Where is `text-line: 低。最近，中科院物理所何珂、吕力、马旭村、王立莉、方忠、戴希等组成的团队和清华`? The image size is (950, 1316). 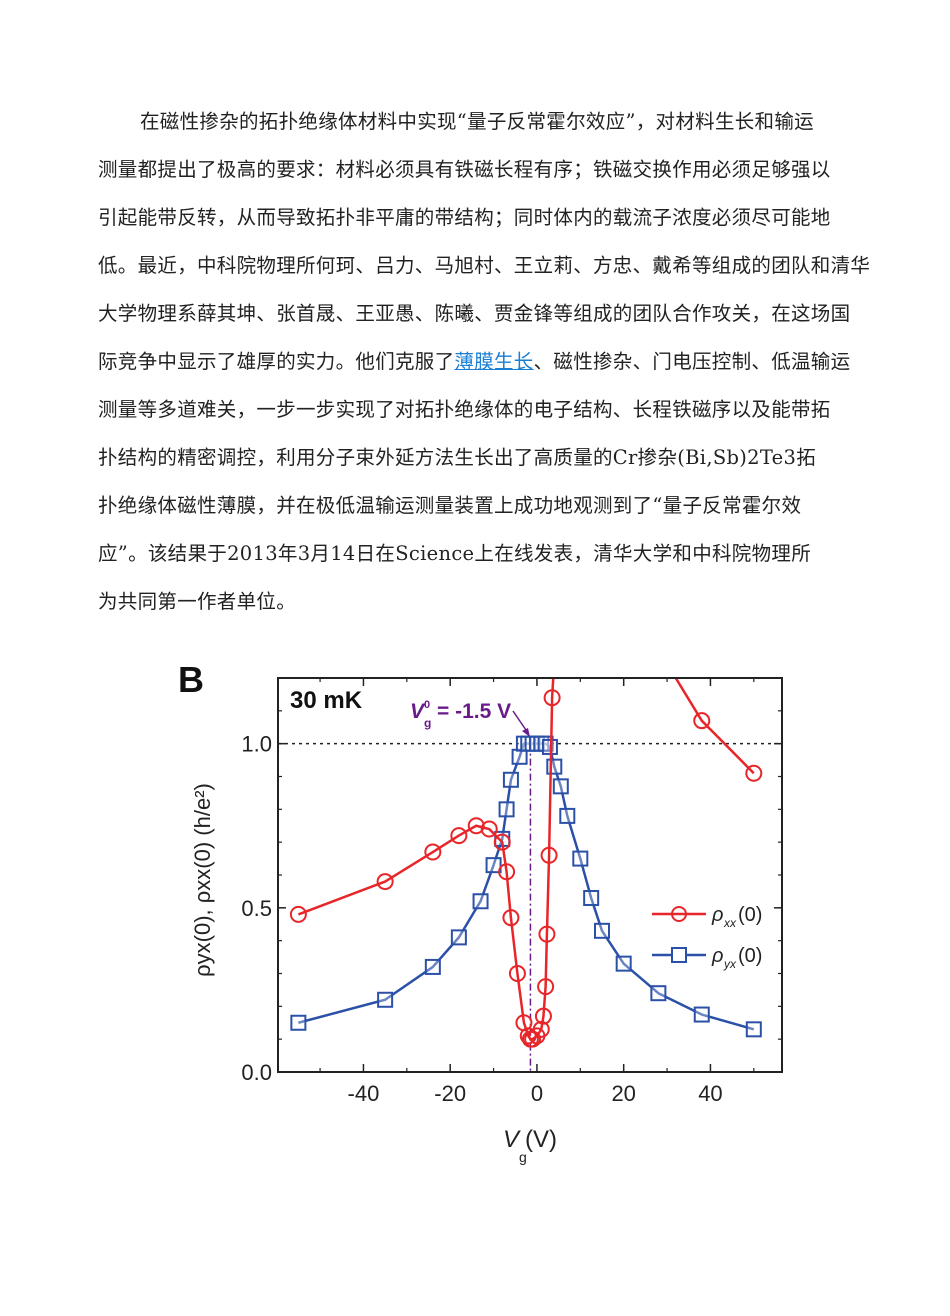
text-line: 低。最近，中科院物理所何珂、吕力、马旭村、王立莉、方忠、戴希等组成的团队和清华 is located at coordinates (484, 265).